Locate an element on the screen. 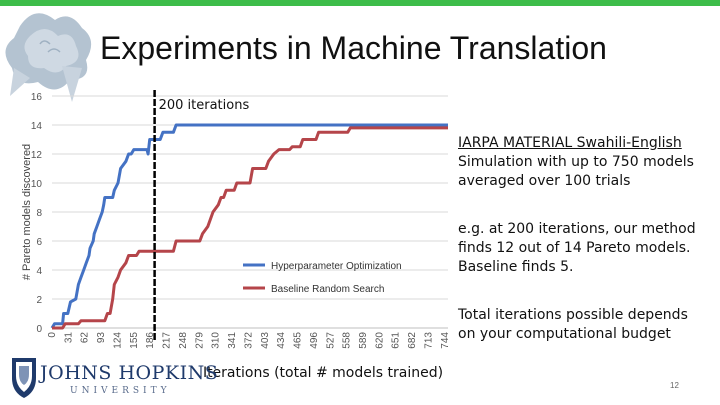 The image size is (720, 405). y-tick-label: 12 is located at coordinates (37, 155).